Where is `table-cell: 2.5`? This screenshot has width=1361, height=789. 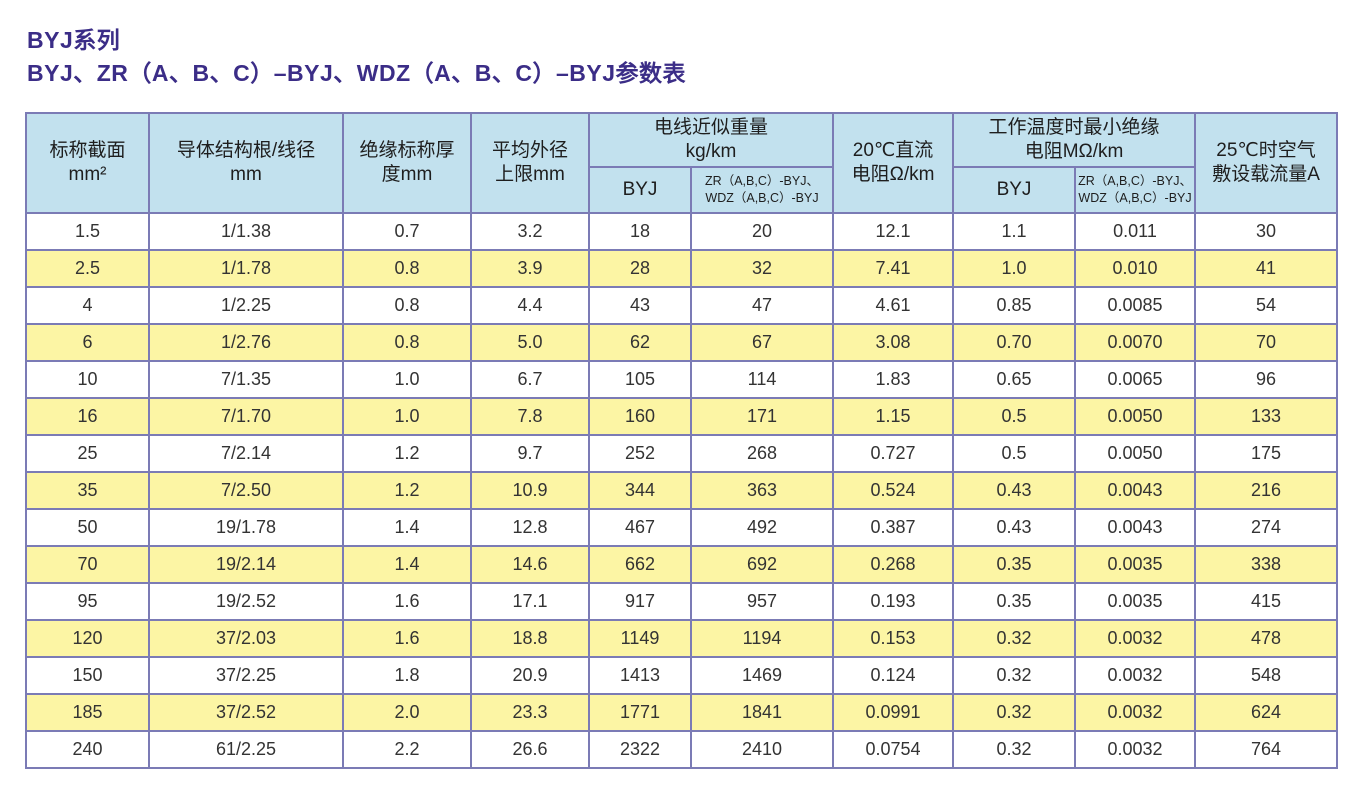 table-cell: 2.5 is located at coordinates (87, 268).